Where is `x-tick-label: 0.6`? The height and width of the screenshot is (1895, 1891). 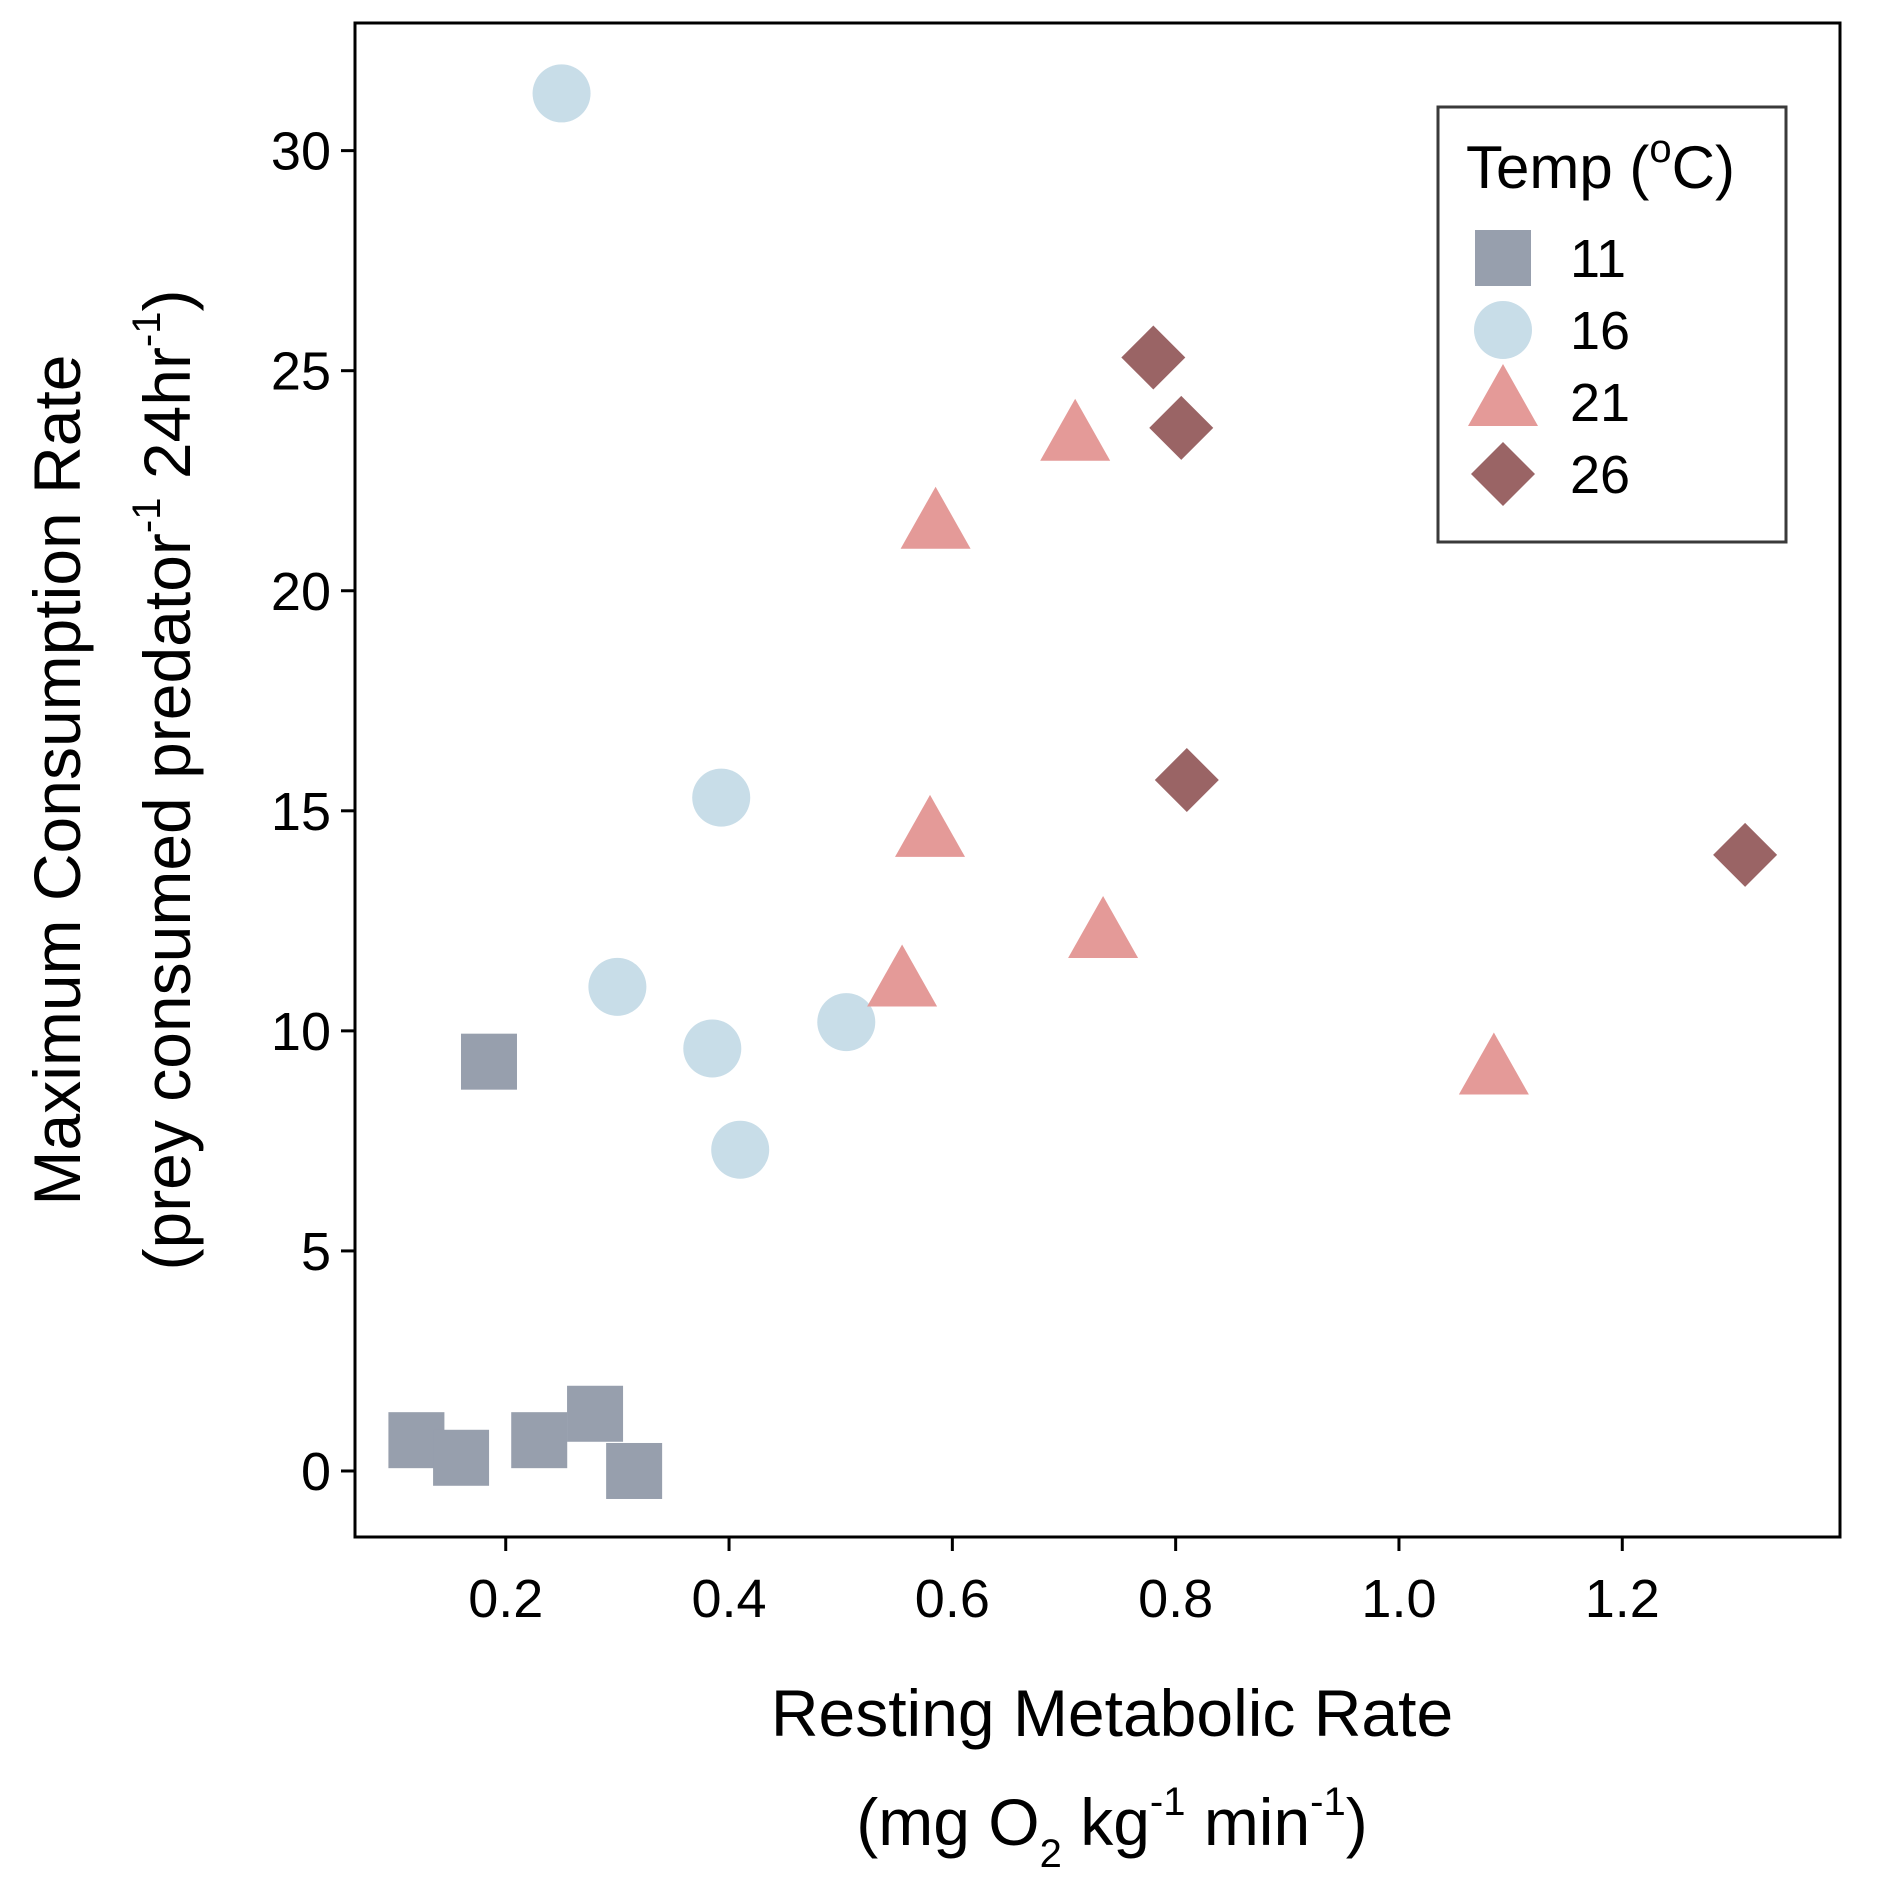
x-tick-label: 0.6 is located at coordinates (952, 1599).